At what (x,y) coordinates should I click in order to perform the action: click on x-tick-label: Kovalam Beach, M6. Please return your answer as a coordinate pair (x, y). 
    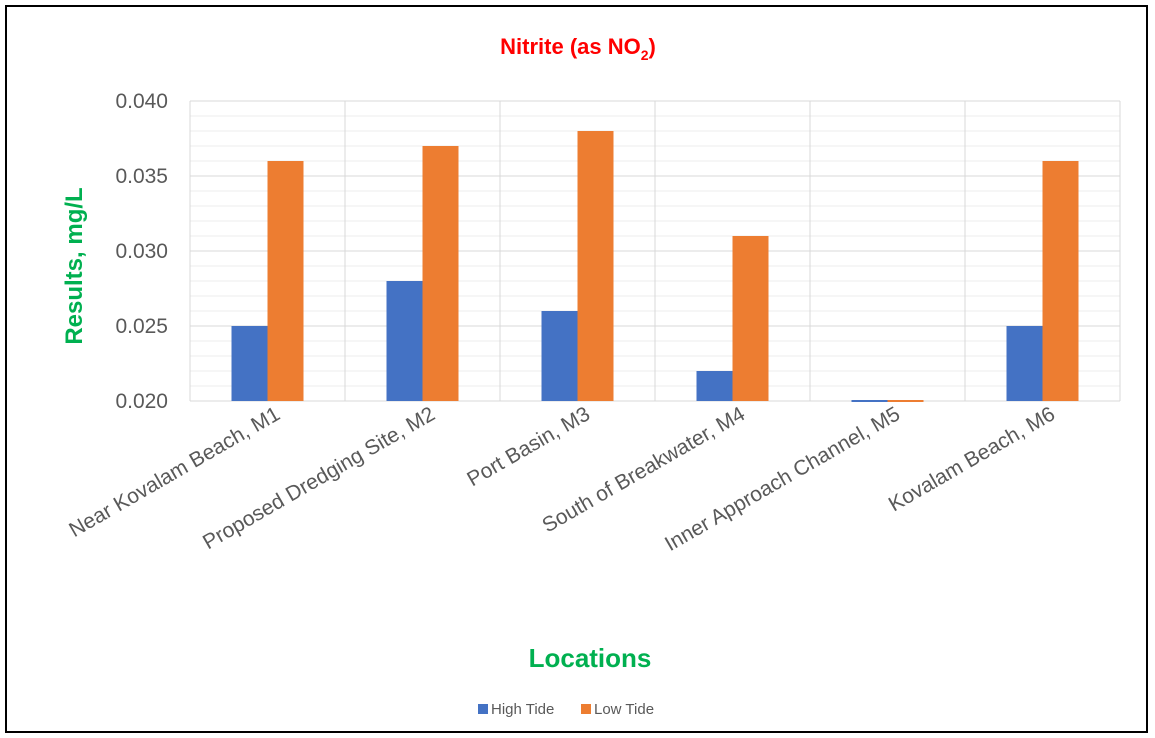
    Looking at the image, I should click on (972, 459).